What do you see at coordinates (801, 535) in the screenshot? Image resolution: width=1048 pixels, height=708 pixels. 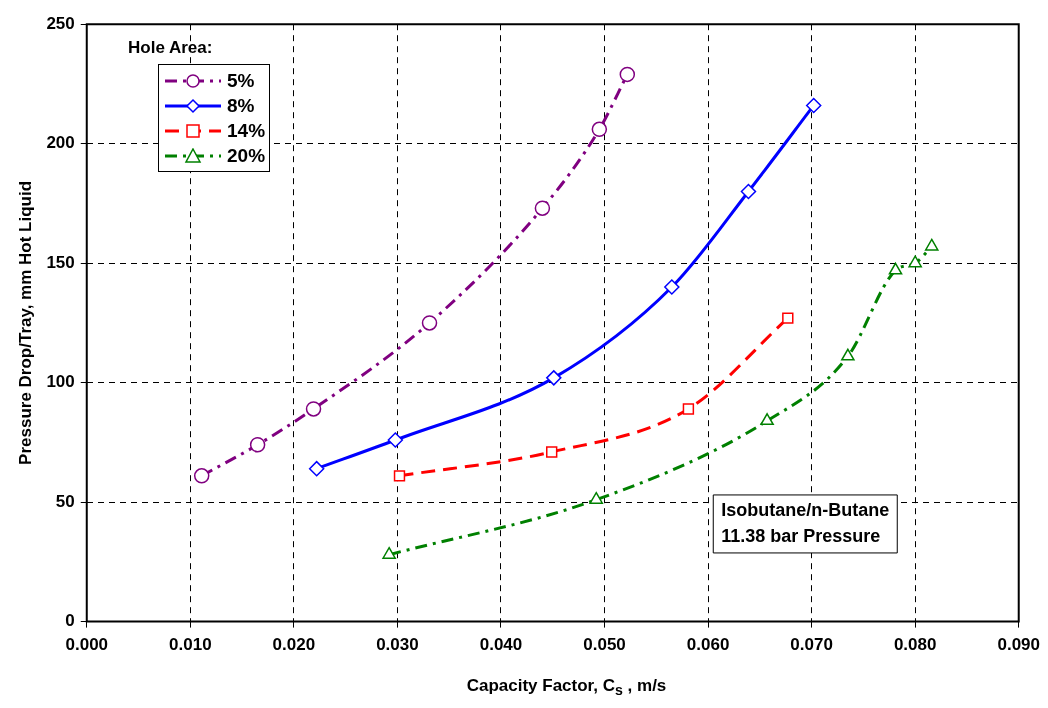 I see `annotation: 11.38 bar Pressure` at bounding box center [801, 535].